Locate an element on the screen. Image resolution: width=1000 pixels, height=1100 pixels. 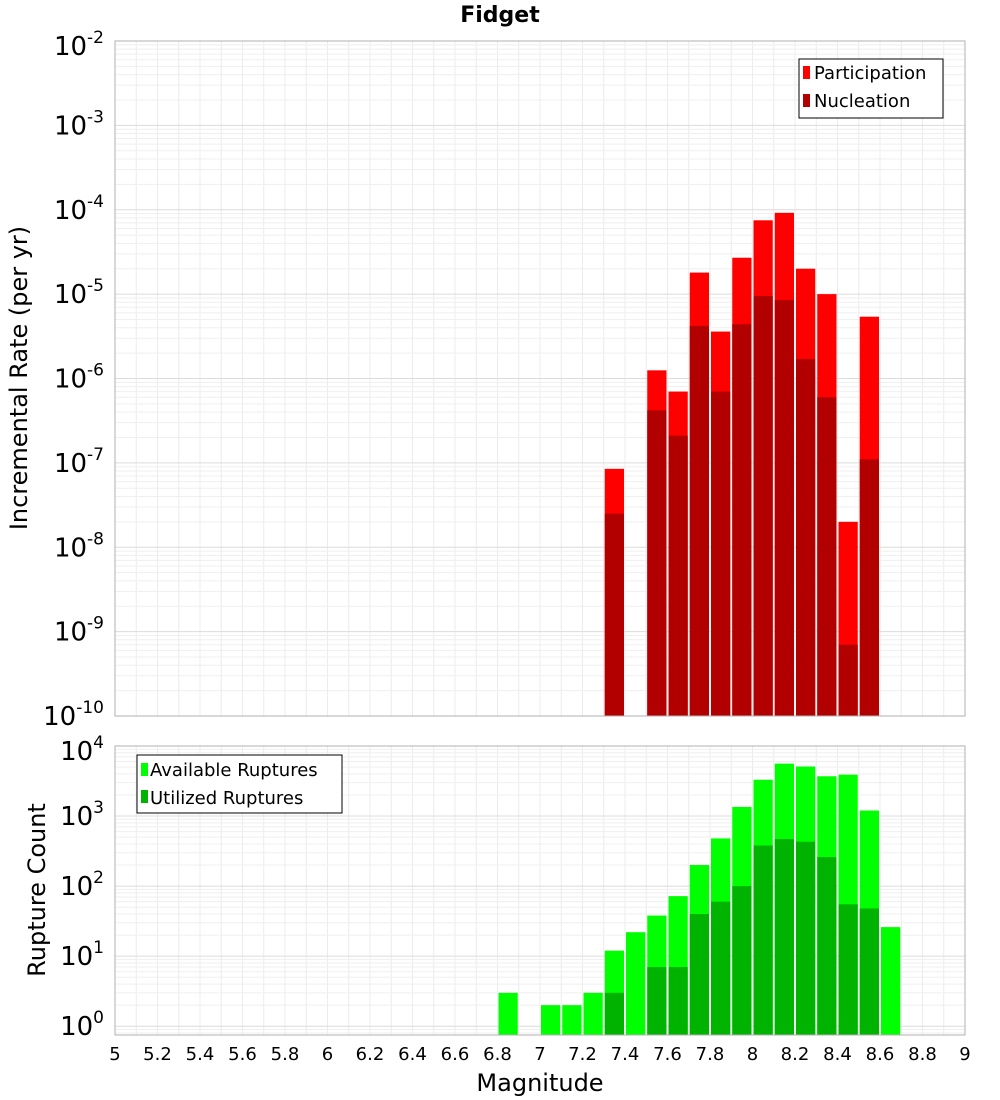
nucleation-legend-swatch is located at coordinates (806, 100).